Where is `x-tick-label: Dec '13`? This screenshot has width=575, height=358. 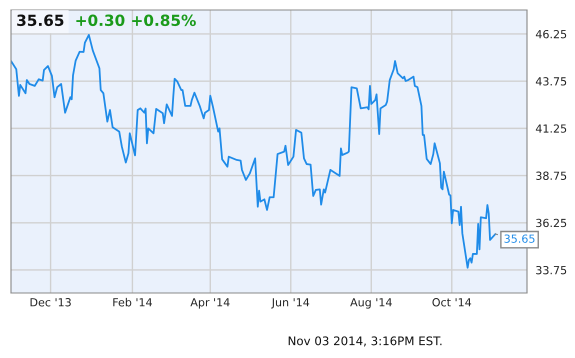
x-tick-label: Dec '13 is located at coordinates (50, 302).